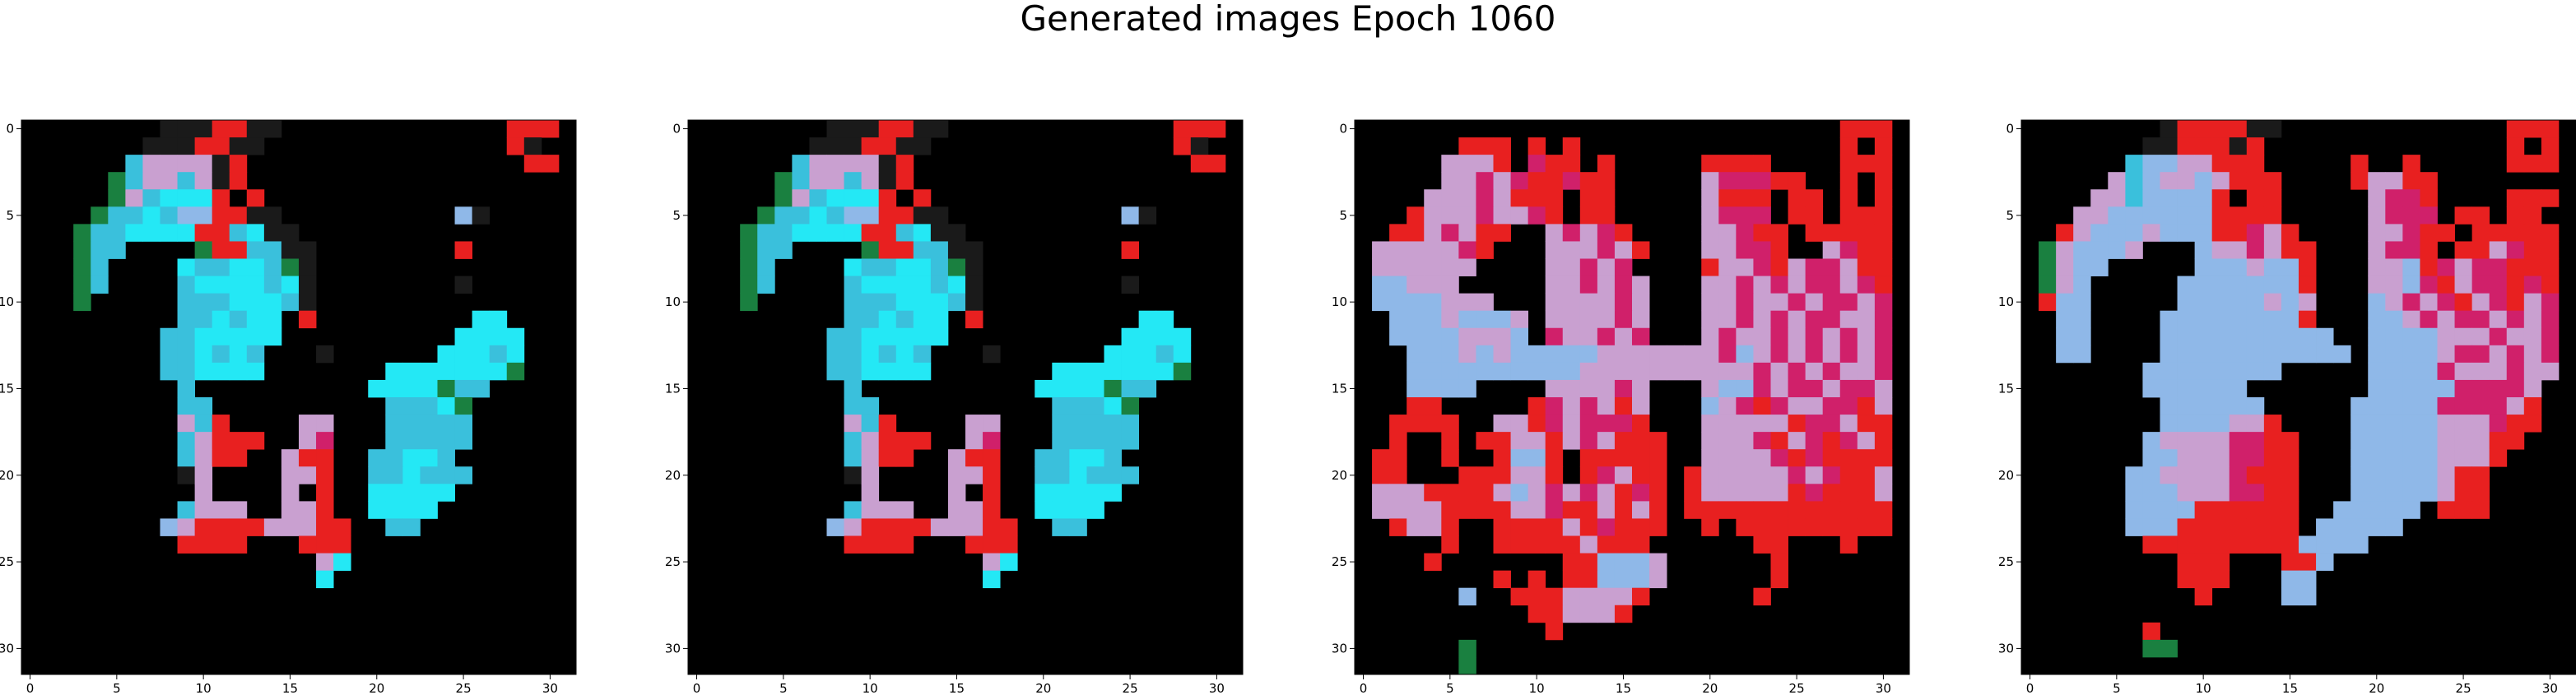  What do you see at coordinates (1883, 688) in the screenshot?
I see `x-tick-label: 30` at bounding box center [1883, 688].